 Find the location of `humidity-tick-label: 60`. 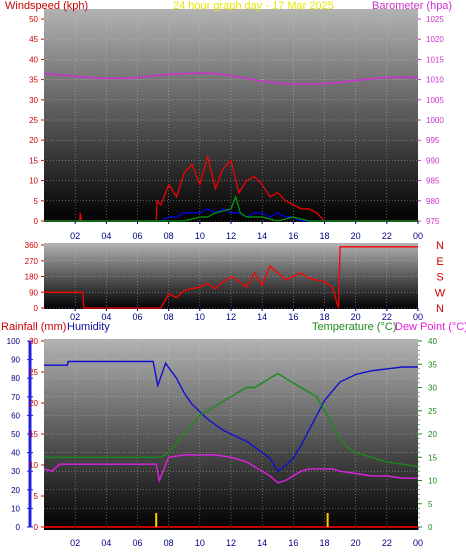

humidity-tick-label: 60 is located at coordinates (15, 415).